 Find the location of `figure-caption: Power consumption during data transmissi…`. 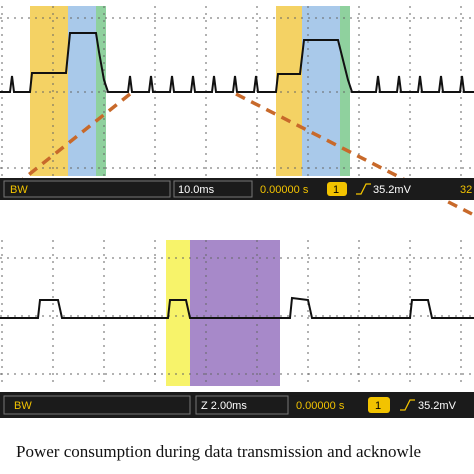

figure-caption: Power consumption during data transmissi… is located at coordinates (219, 451).